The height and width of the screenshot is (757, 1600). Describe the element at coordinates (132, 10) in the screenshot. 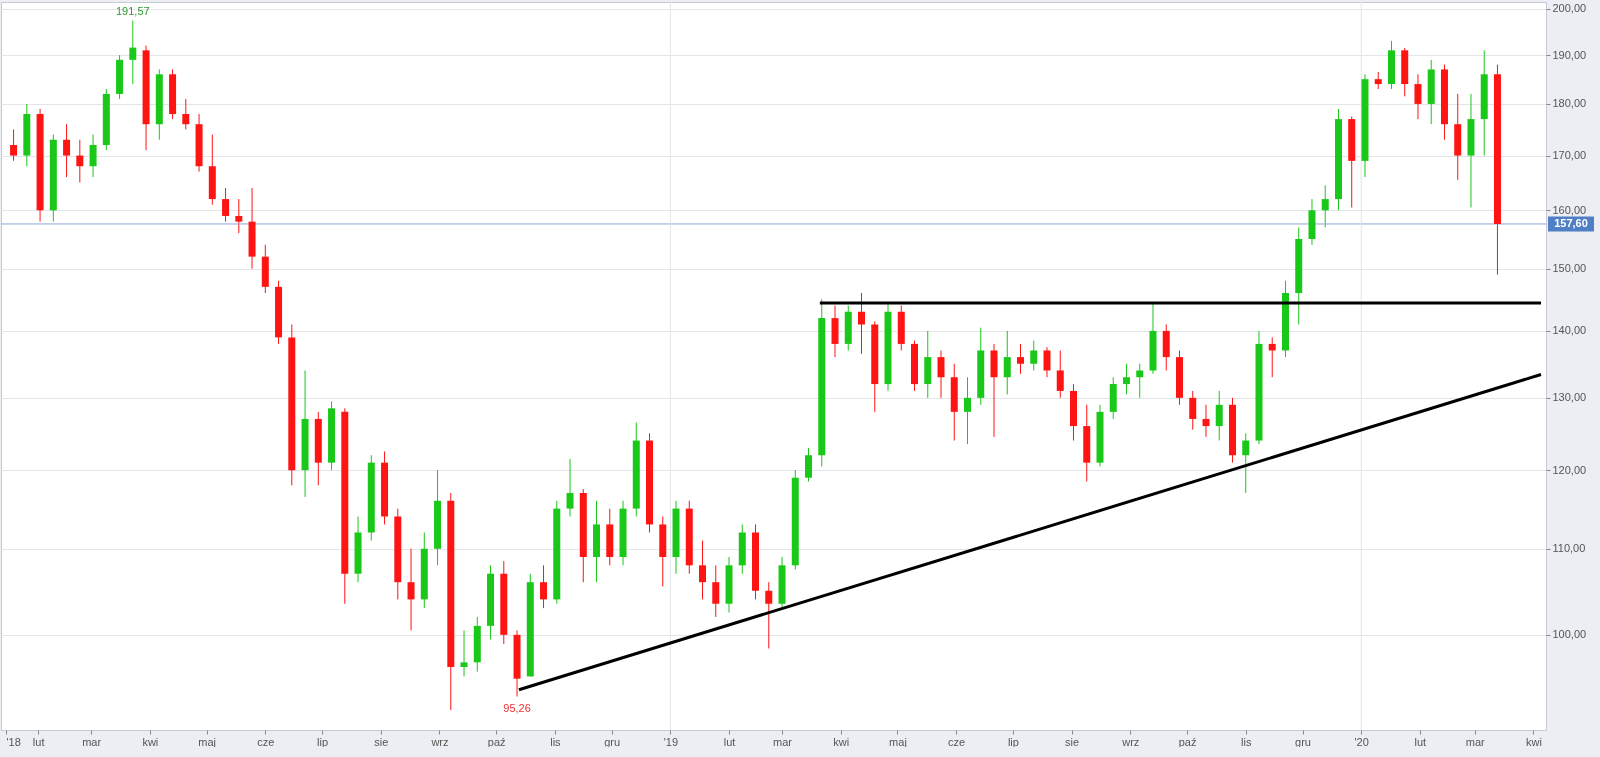

I see `annotation: 191,57` at that location.